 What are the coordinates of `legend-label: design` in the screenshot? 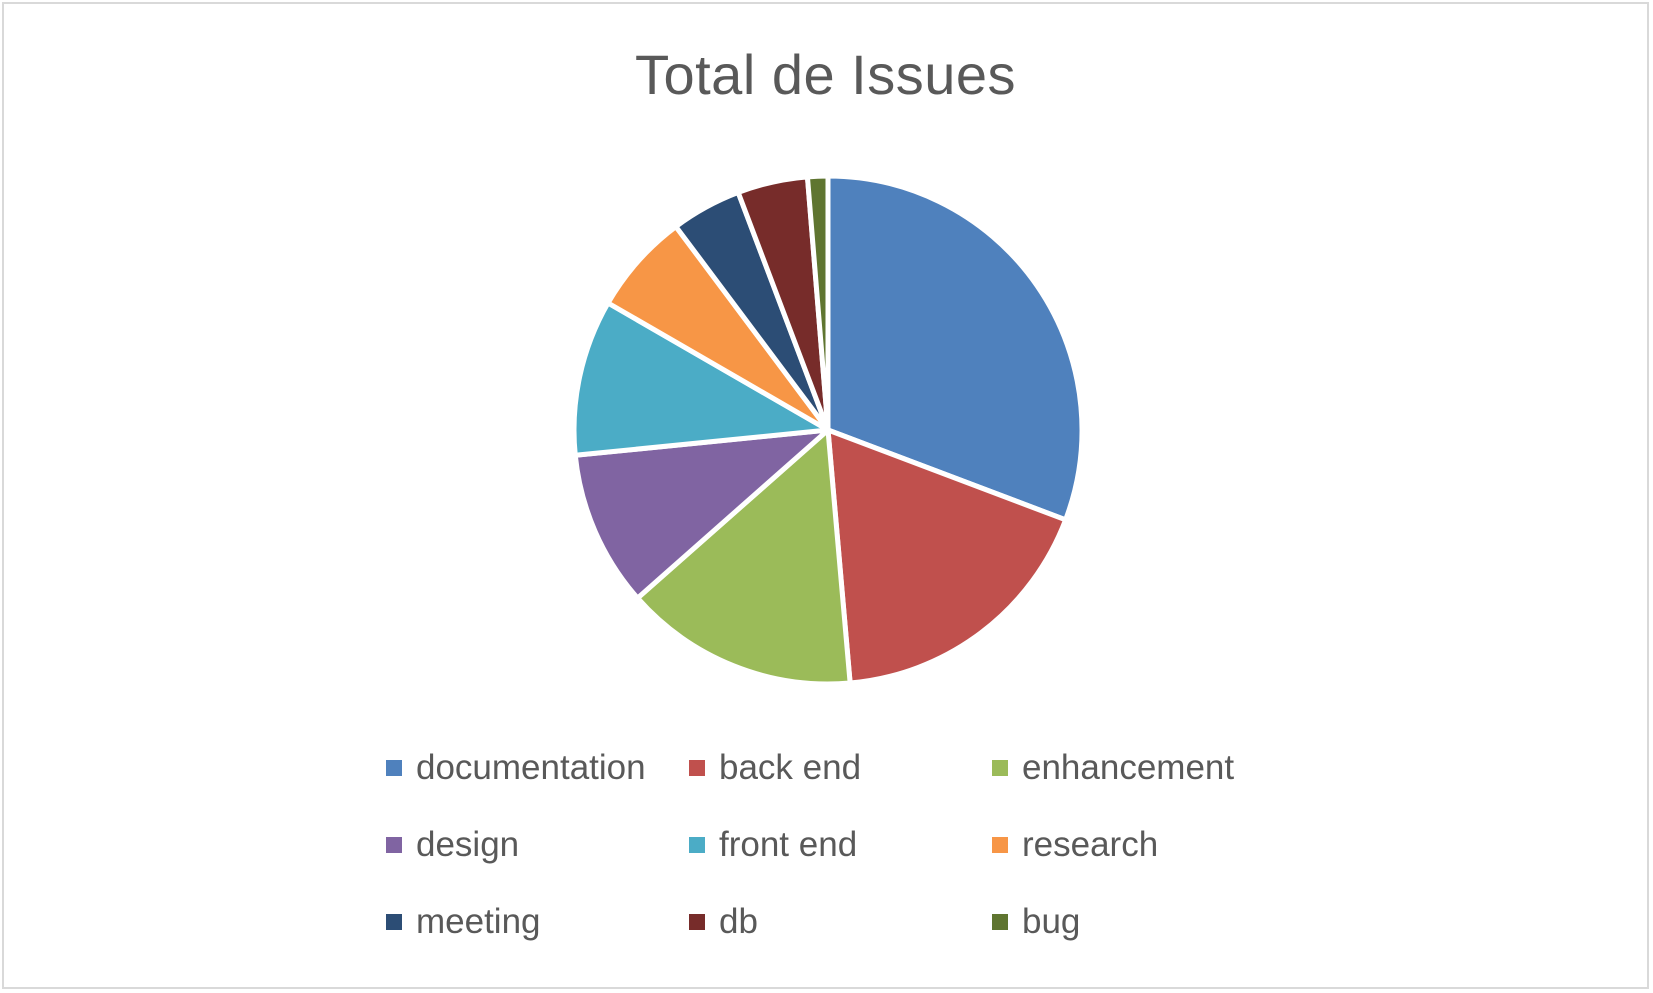 It's located at (468, 844).